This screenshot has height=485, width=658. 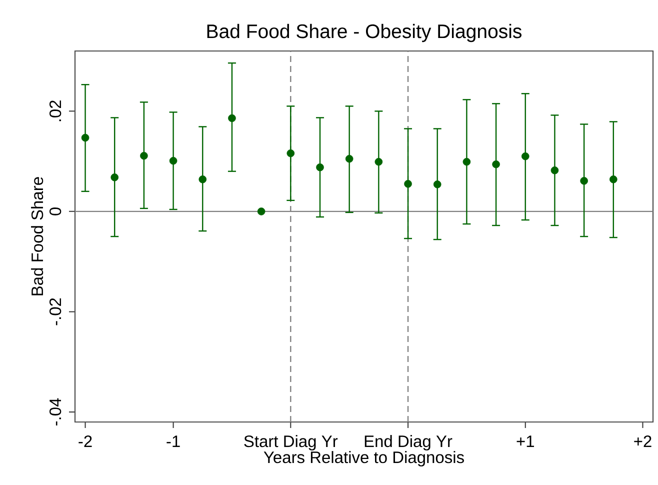 What do you see at coordinates (643, 441) in the screenshot?
I see `x-tick-label: +2` at bounding box center [643, 441].